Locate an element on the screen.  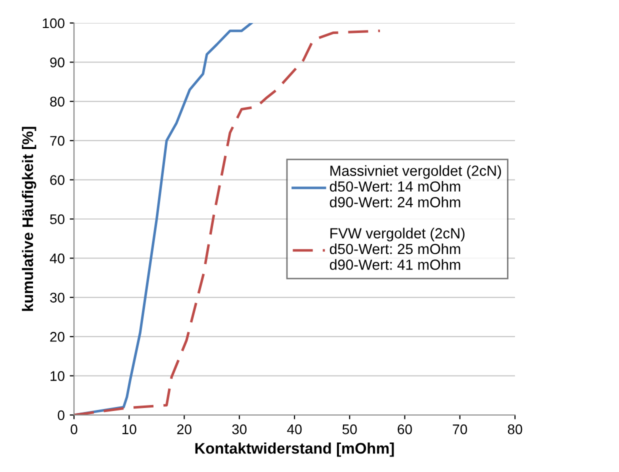
y-tick-label: 30 is located at coordinates (57, 297).